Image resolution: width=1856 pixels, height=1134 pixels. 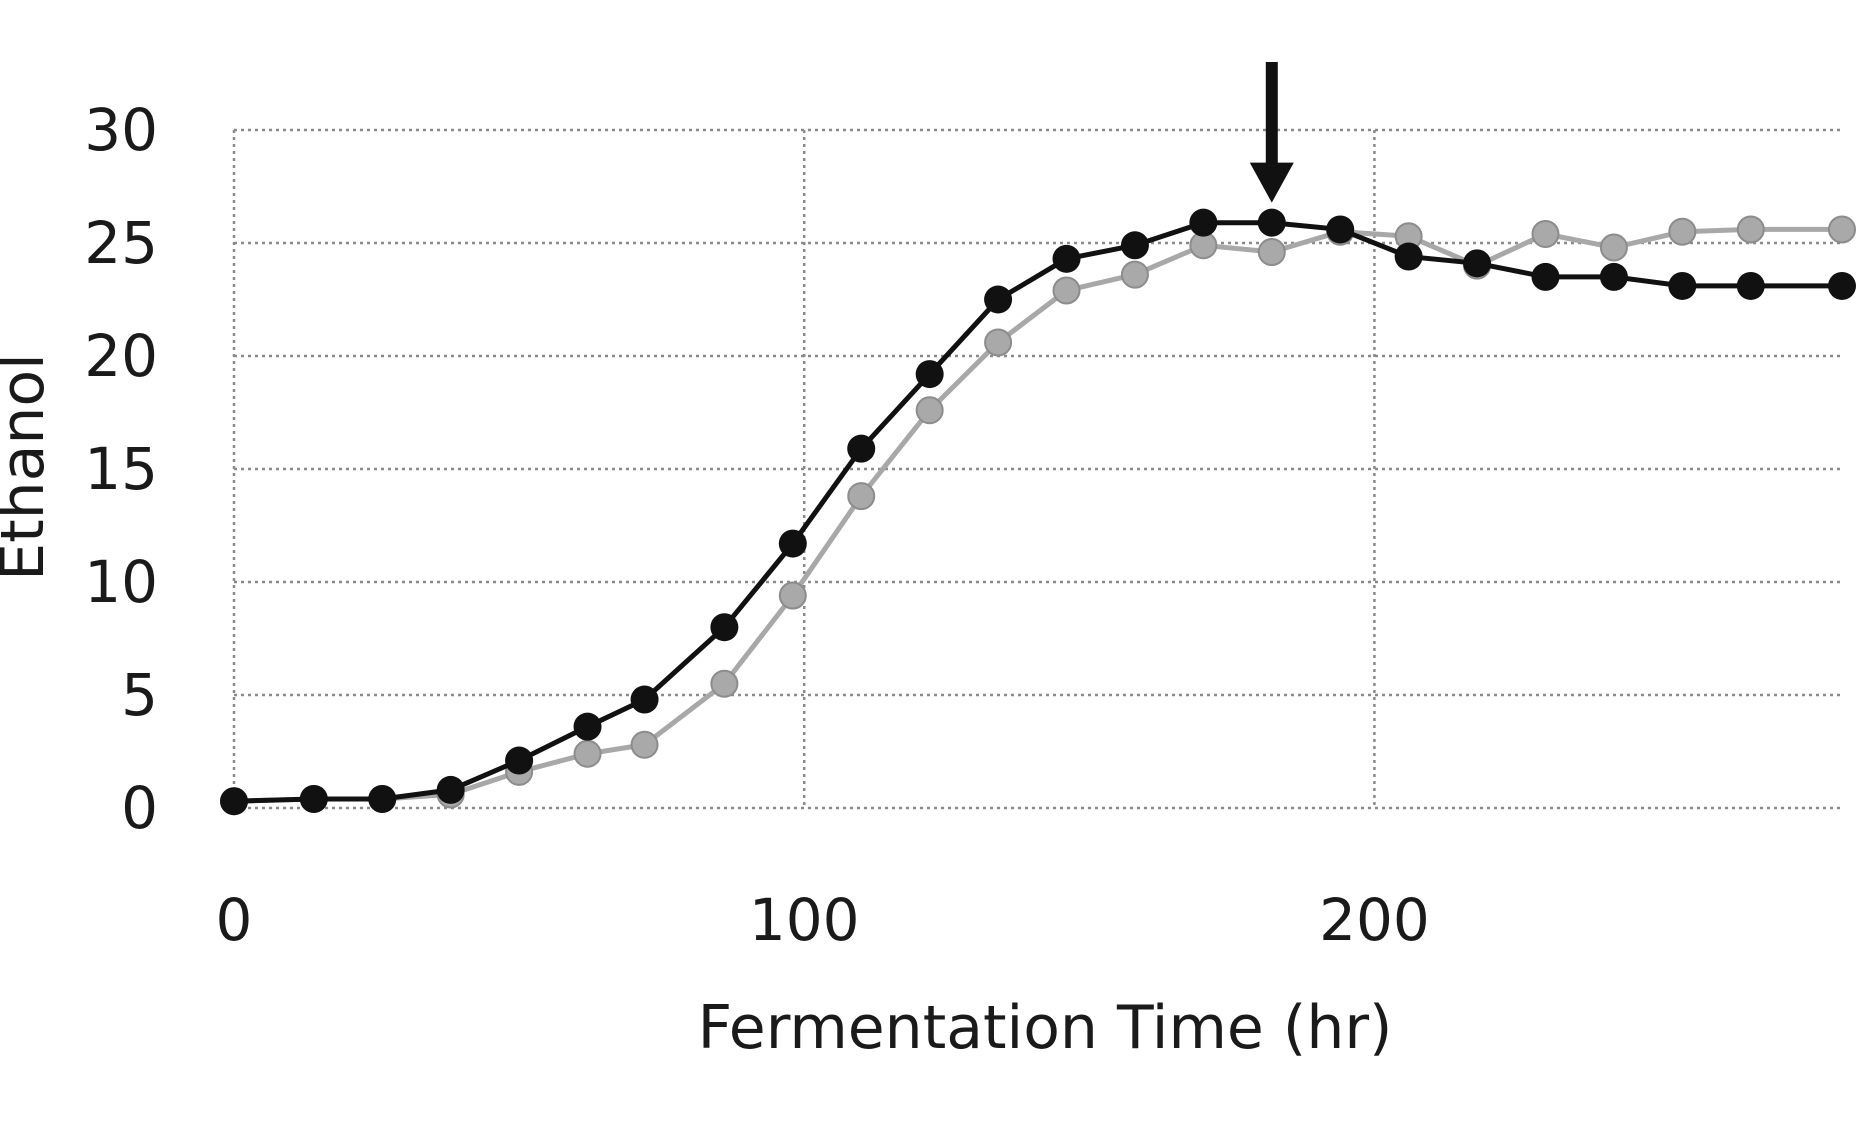 I want to click on x-tick-label: 0, so click(x=234, y=920).